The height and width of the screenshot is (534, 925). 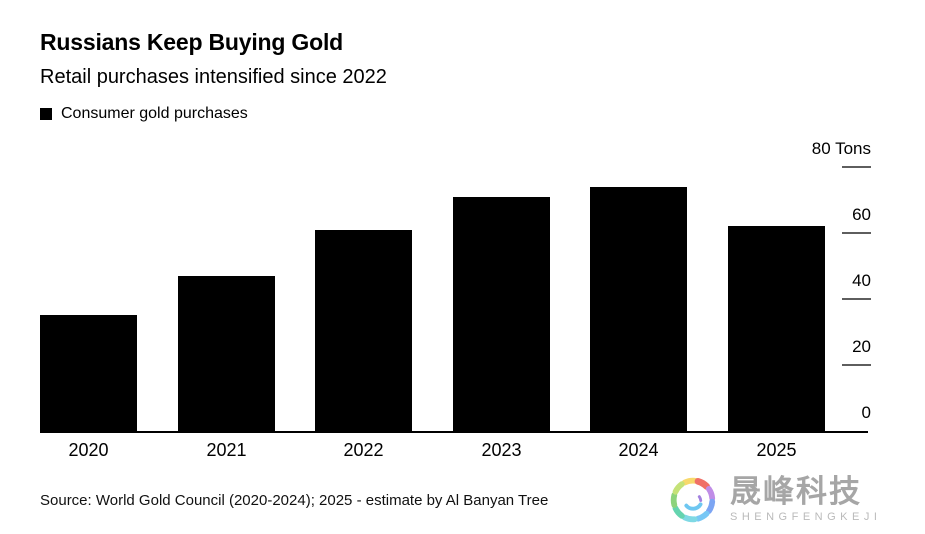 I want to click on watermark: 晟峰科技 SHENGFENGKEJI, so click(x=772, y=500).